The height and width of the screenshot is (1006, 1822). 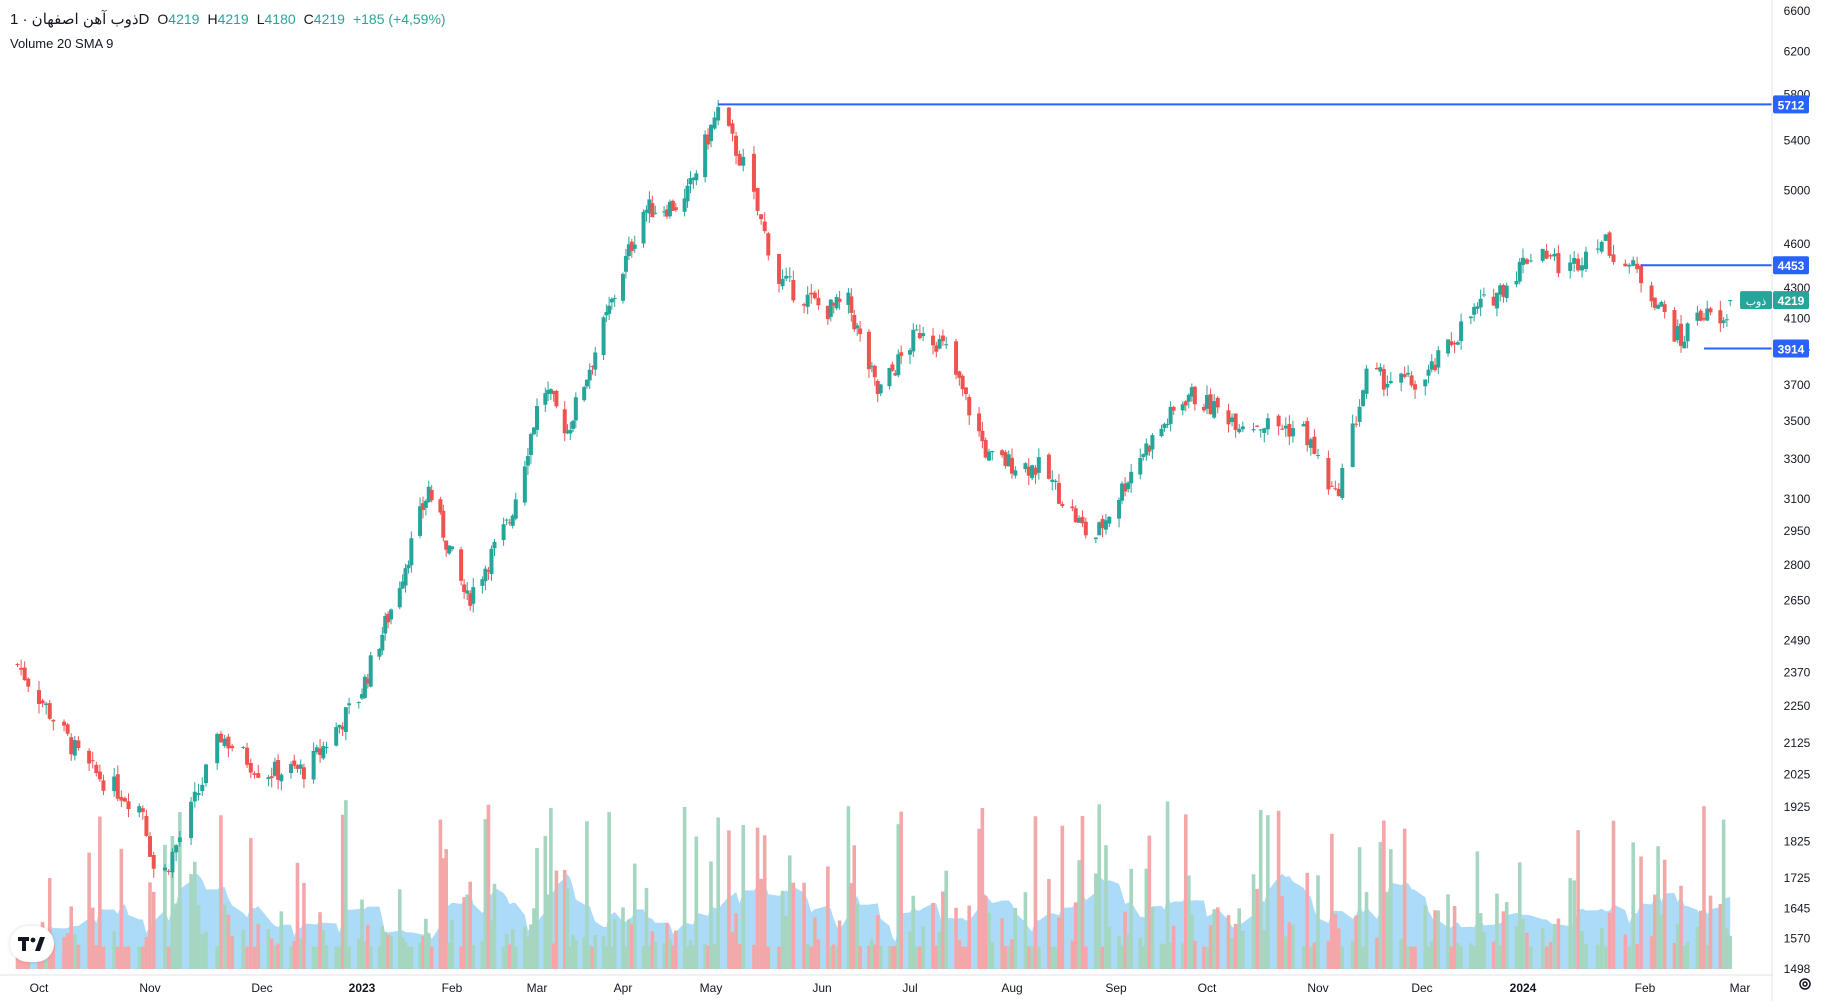 I want to click on volume-indicator-label: Volume 20 SMA 9, so click(x=62, y=43).